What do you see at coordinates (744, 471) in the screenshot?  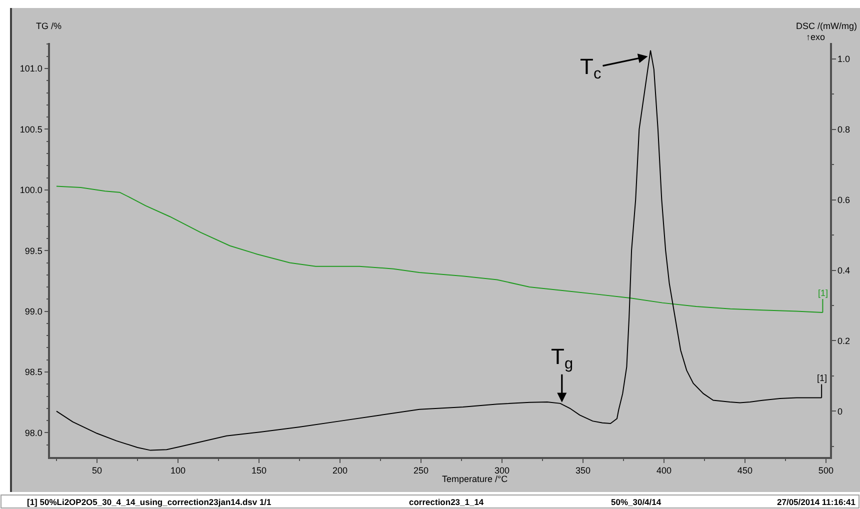 I see `x-tick-label: 450` at bounding box center [744, 471].